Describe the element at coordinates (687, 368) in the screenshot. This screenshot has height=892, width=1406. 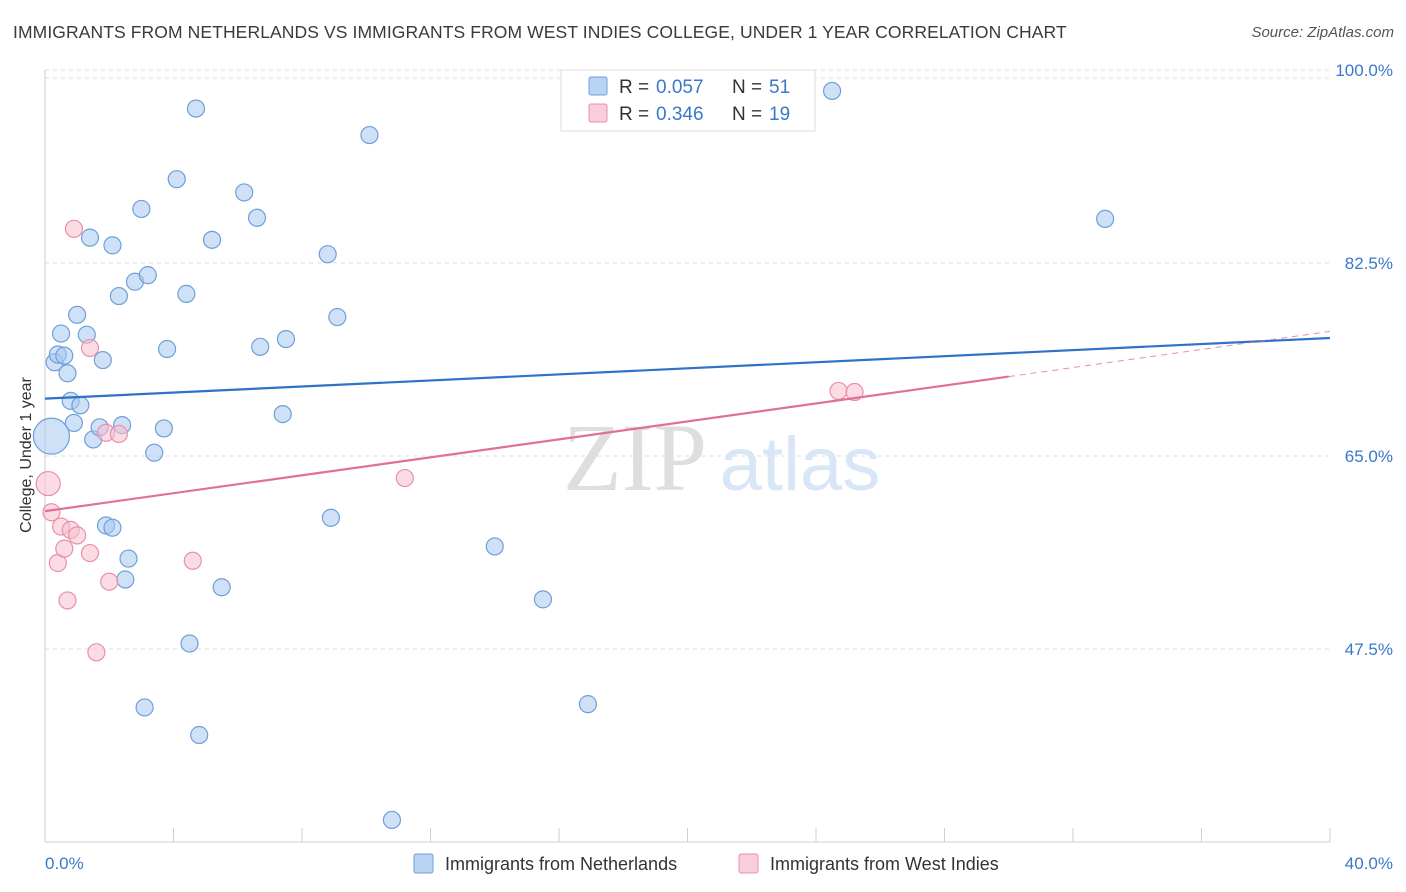
I see `netherlands-trend-line` at that location.